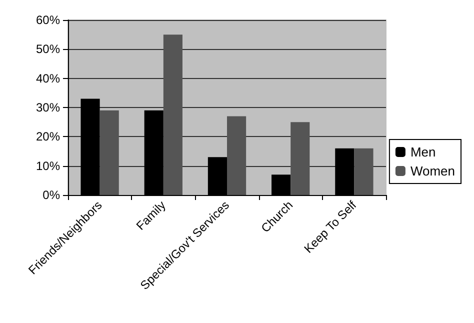 Image resolution: width=474 pixels, height=323 pixels. Describe the element at coordinates (433, 171) in the screenshot. I see `legend-label: Women` at that location.